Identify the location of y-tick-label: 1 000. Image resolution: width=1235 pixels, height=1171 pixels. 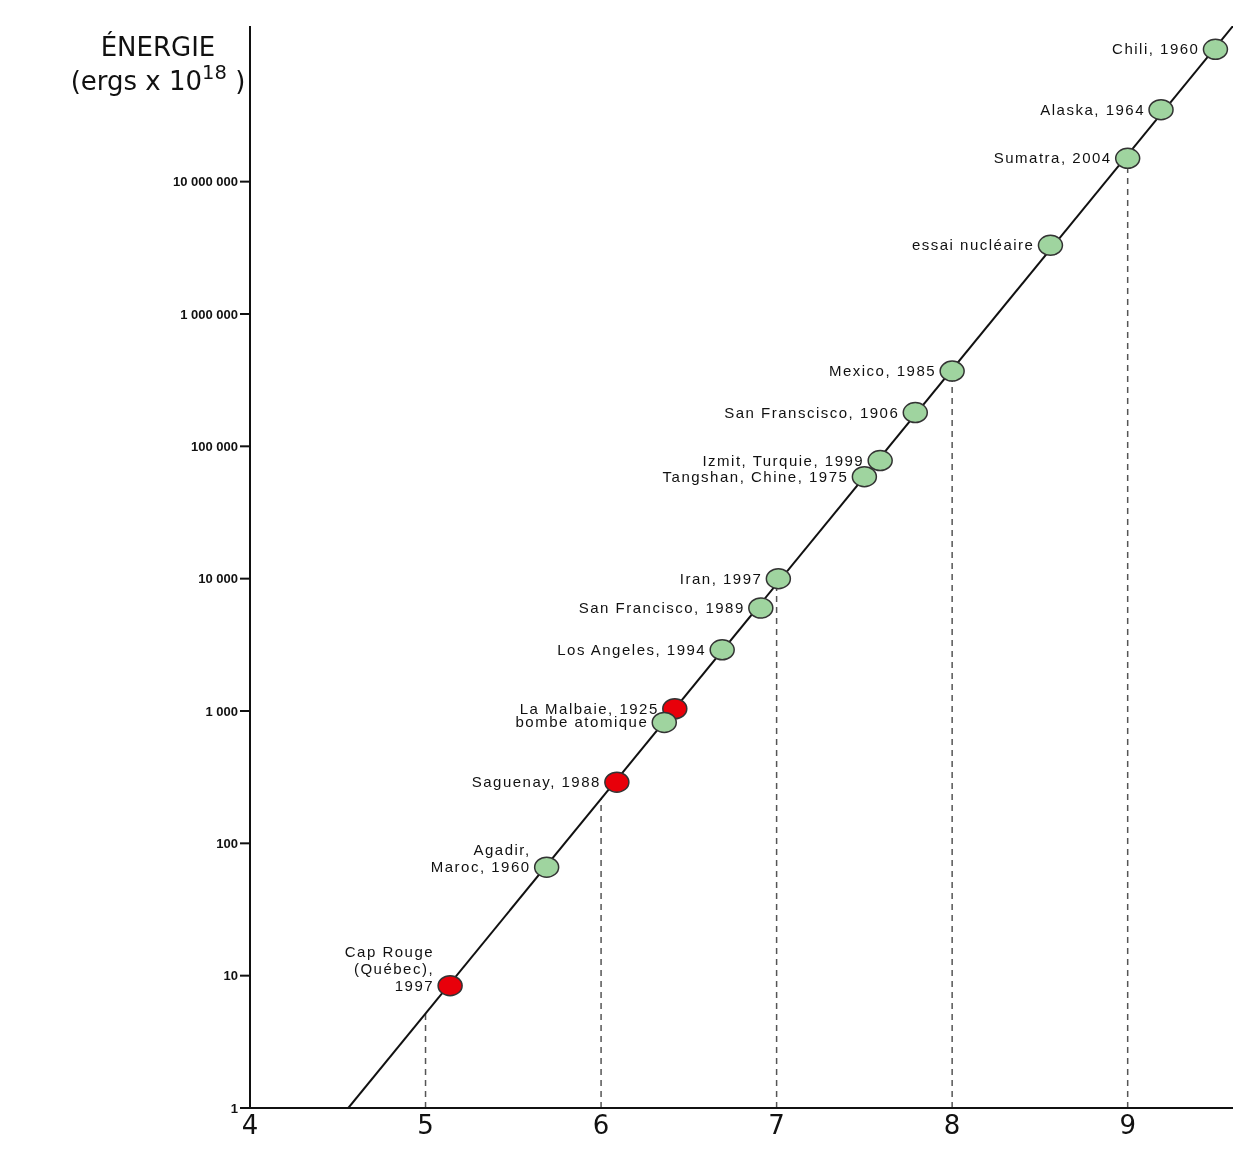
(221, 711).